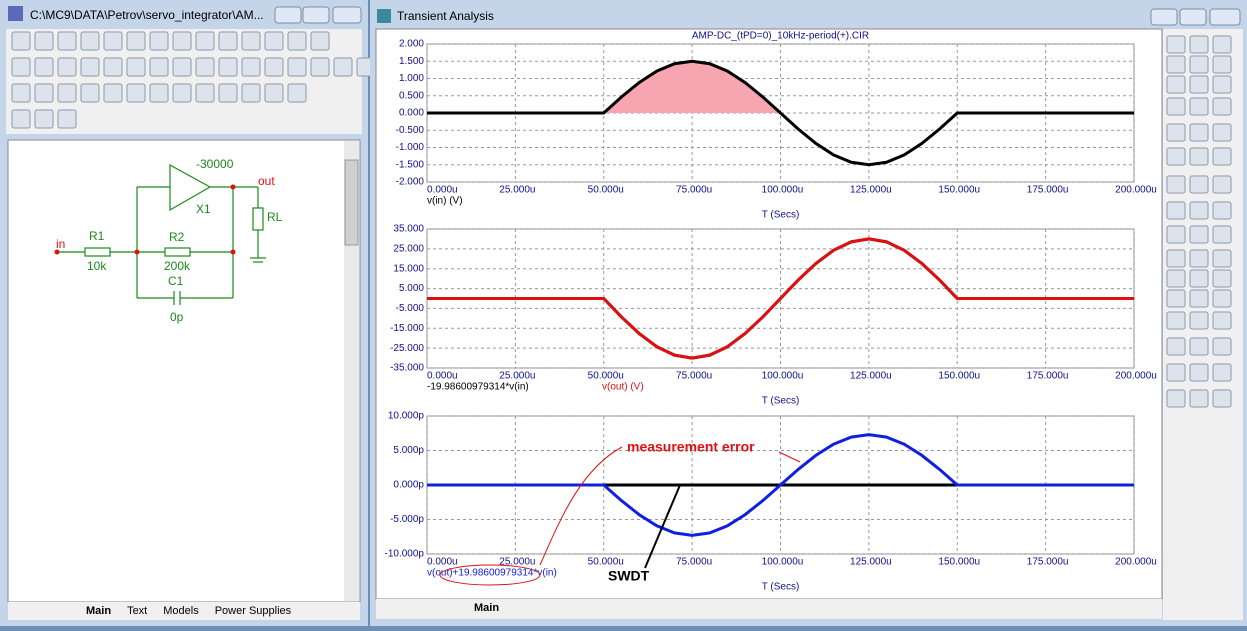 The width and height of the screenshot is (1247, 631). What do you see at coordinates (351, 202) in the screenshot?
I see `scroll-thumb` at bounding box center [351, 202].